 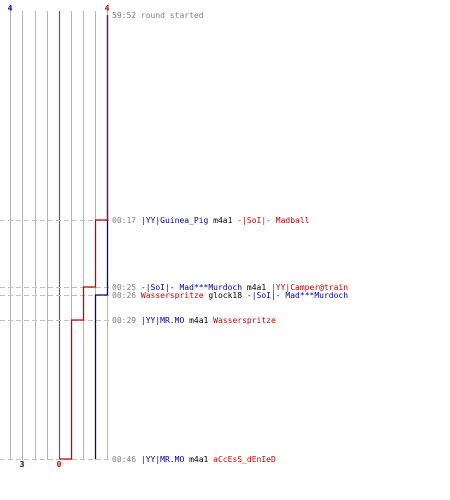 What do you see at coordinates (172, 15) in the screenshot?
I see `event-text: round started` at bounding box center [172, 15].